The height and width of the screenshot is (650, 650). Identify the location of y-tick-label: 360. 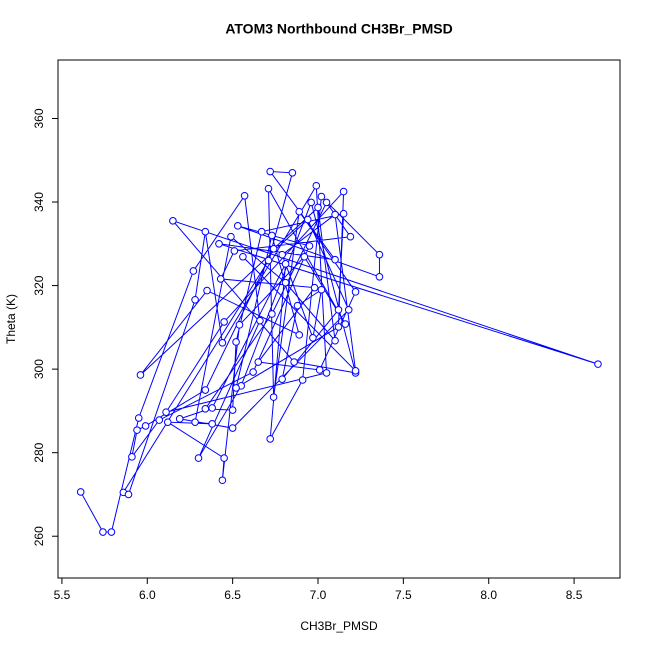
(39, 118).